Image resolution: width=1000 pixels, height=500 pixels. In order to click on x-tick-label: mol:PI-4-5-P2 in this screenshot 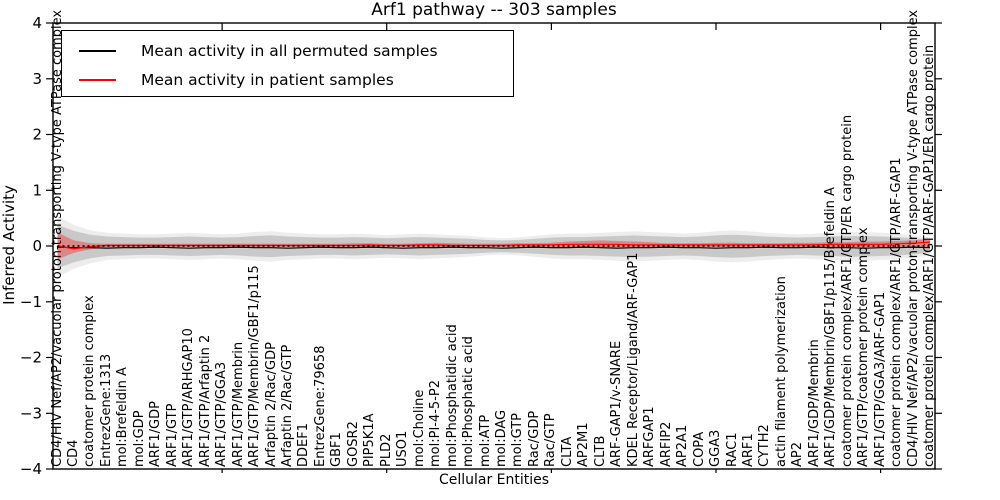, I will do `click(436, 423)`.